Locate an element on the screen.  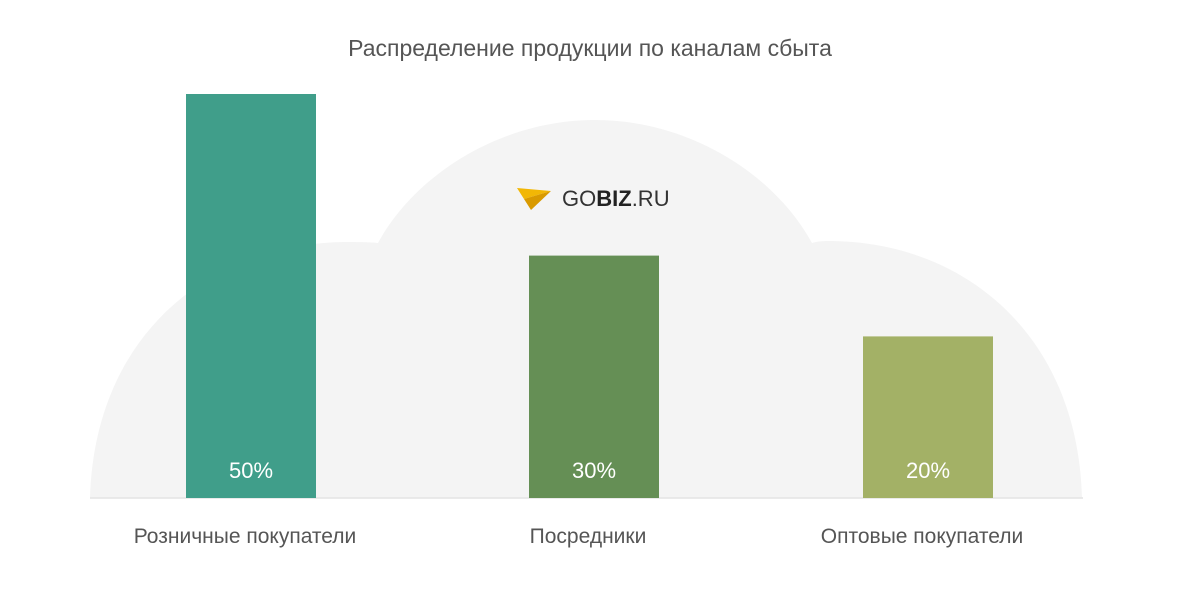
logo-text: GOBIZ.RU is located at coordinates (616, 198).